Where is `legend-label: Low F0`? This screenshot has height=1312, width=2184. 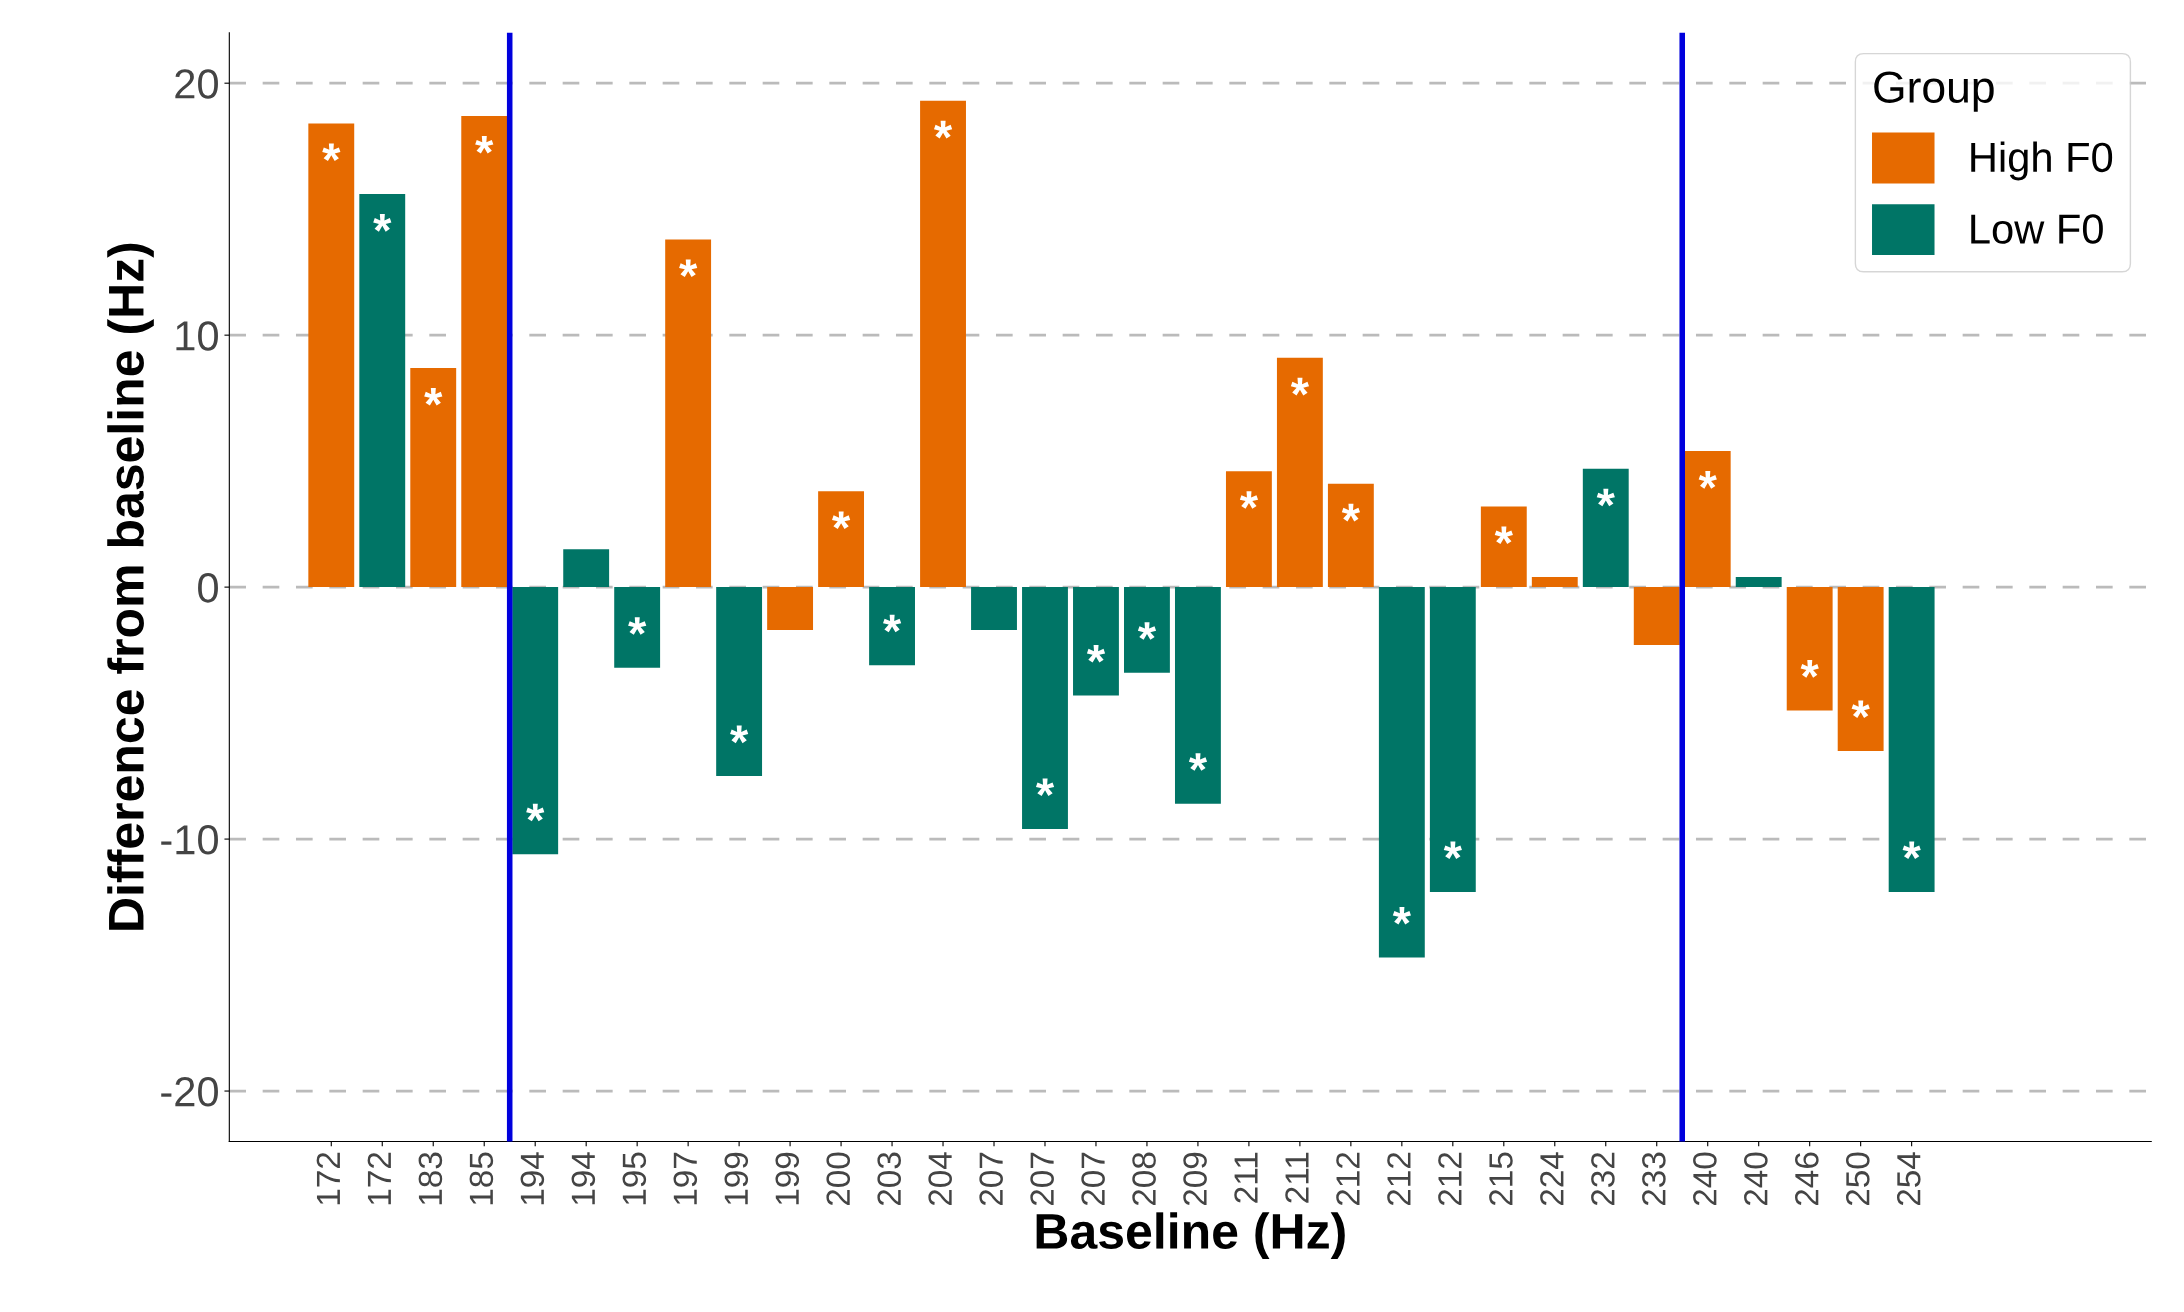 legend-label: Low F0 is located at coordinates (2037, 229).